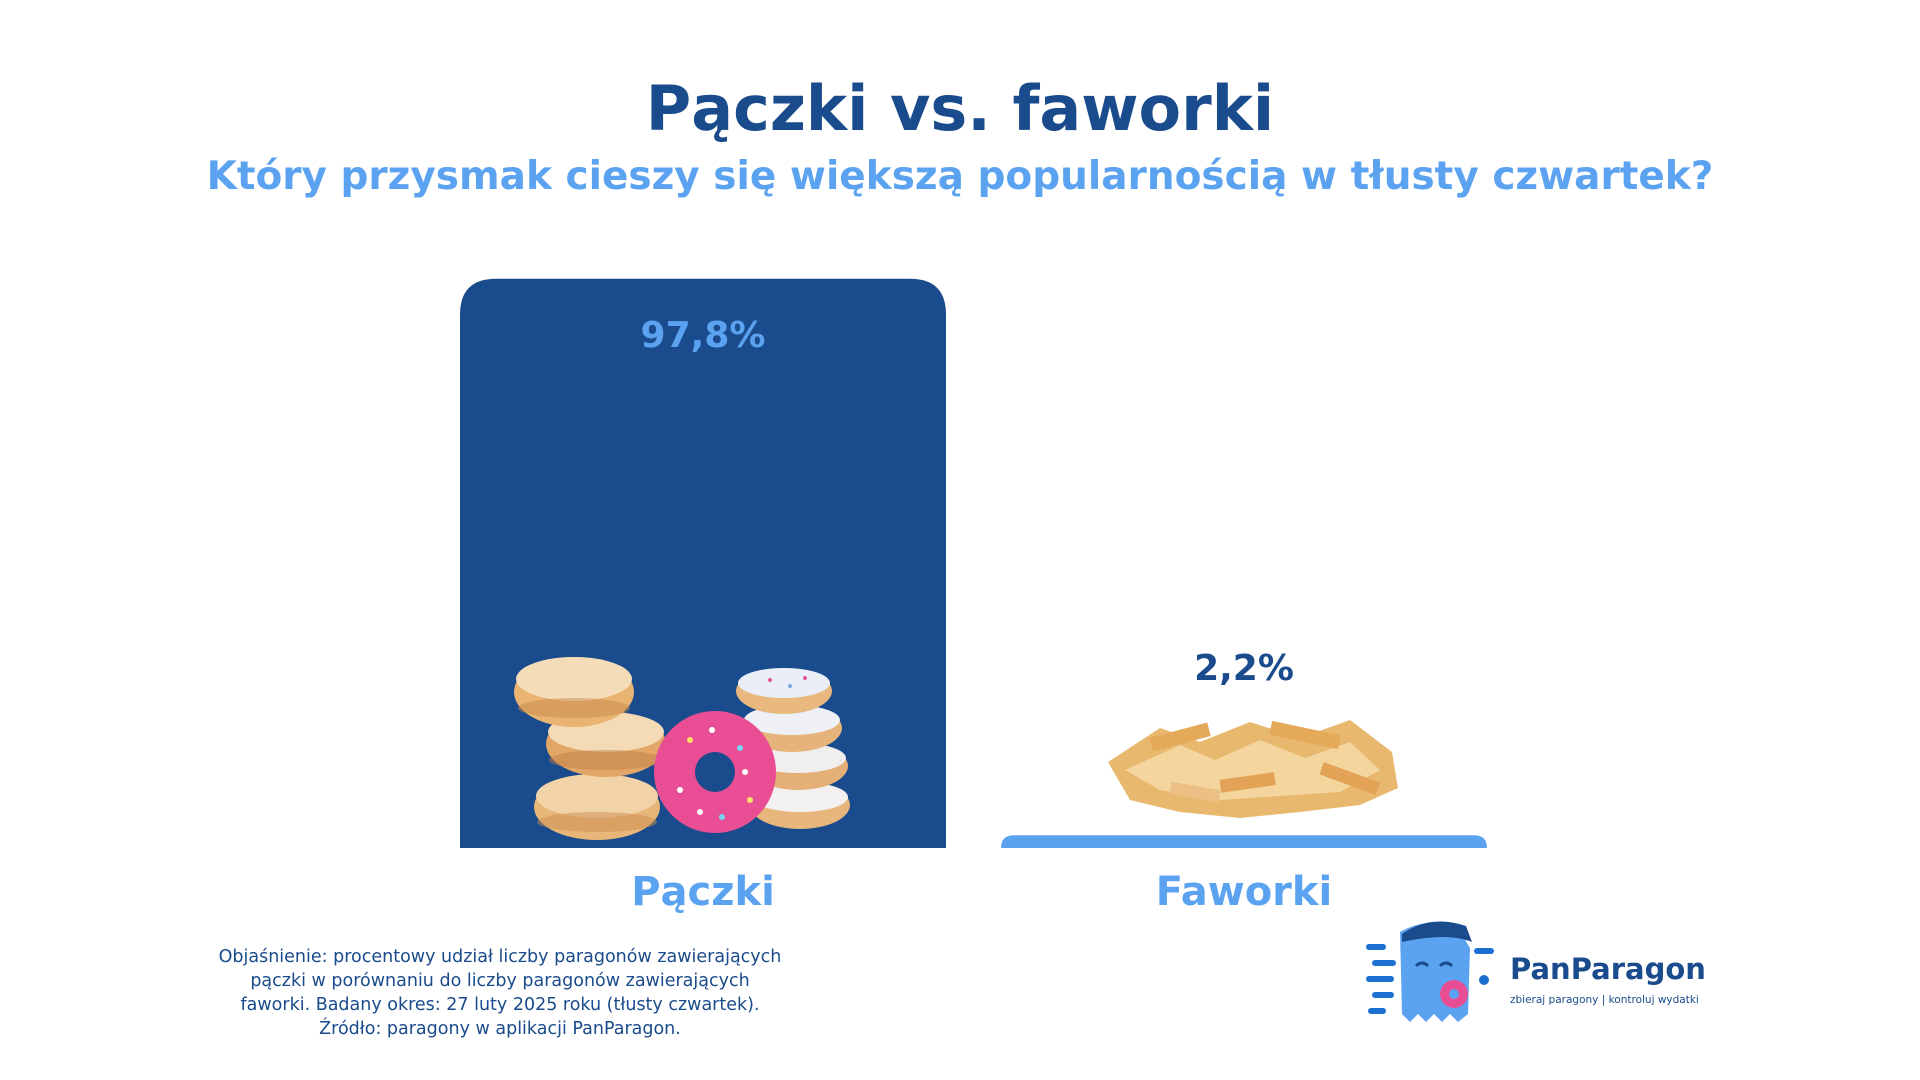  I want to click on pink-donut-icon, so click(715, 772).